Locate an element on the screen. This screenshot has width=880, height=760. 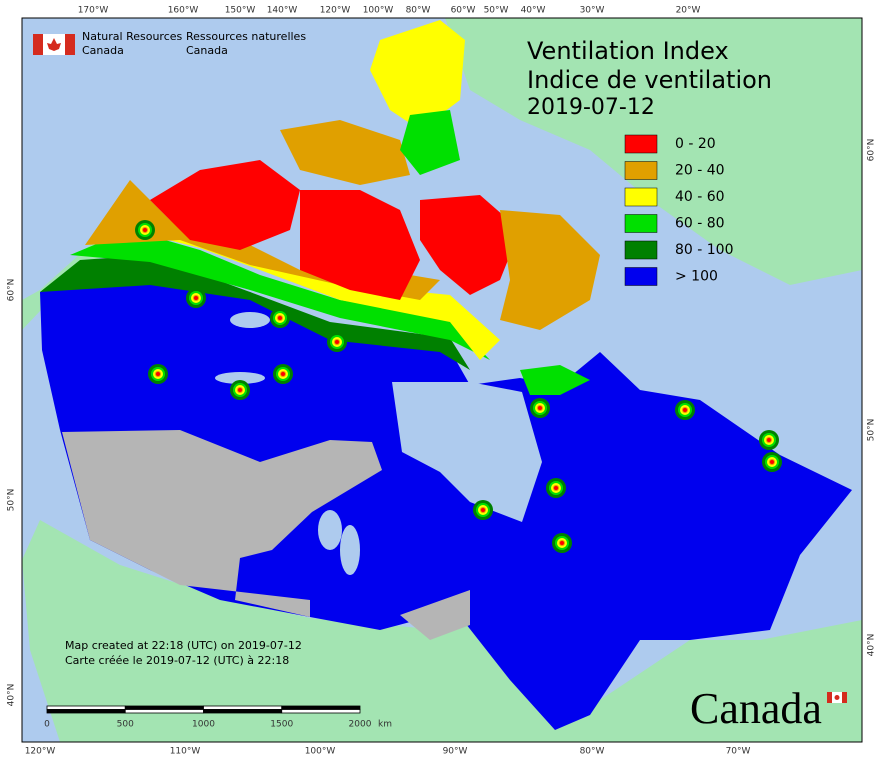
footer-fr: Carte créée le 2019-07-12 (UTC) à 22:18 is located at coordinates (177, 660).